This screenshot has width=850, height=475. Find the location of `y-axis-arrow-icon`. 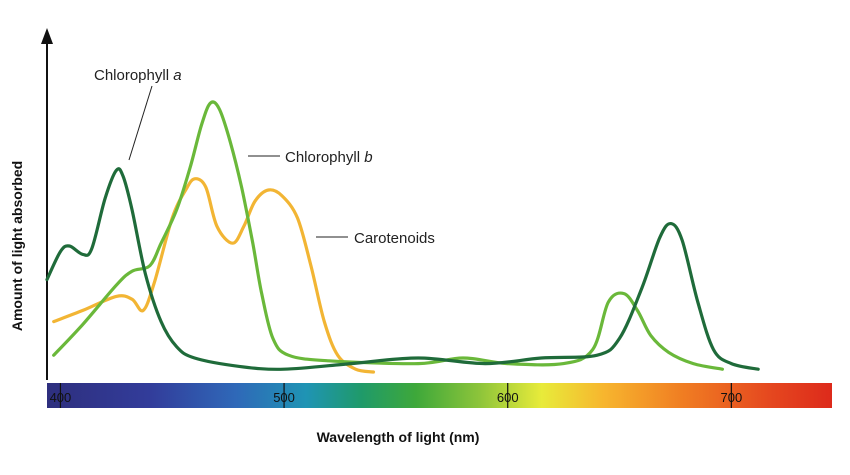

y-axis-arrow-icon is located at coordinates (47, 36).